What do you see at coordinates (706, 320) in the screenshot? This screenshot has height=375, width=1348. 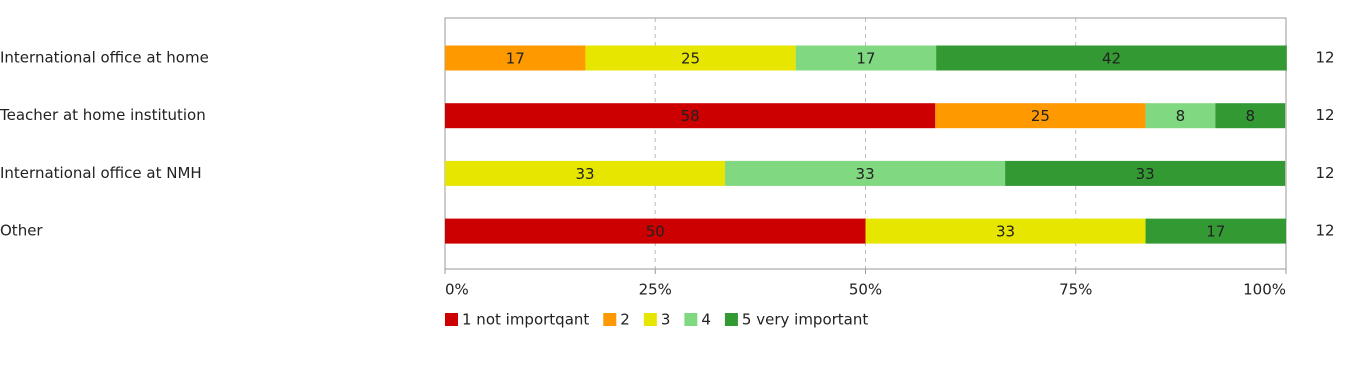 I see `legend-label: 4` at bounding box center [706, 320].